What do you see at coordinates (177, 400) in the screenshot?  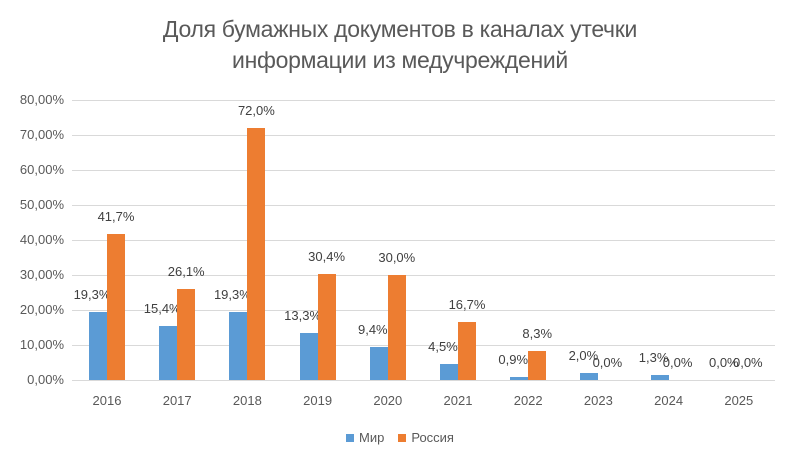 I see `x-axis-tick-label: 2017` at bounding box center [177, 400].